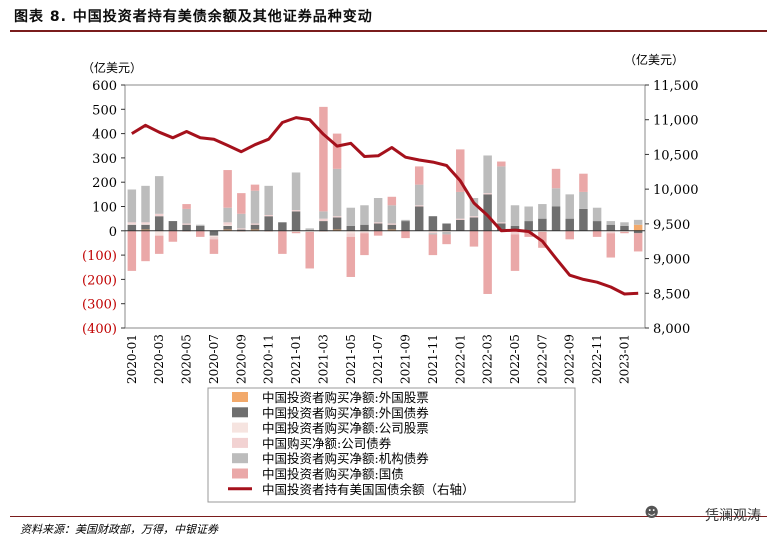 This screenshot has width=777, height=546. What do you see at coordinates (391, 445) in the screenshot?
I see `legend-frame` at bounding box center [391, 445].